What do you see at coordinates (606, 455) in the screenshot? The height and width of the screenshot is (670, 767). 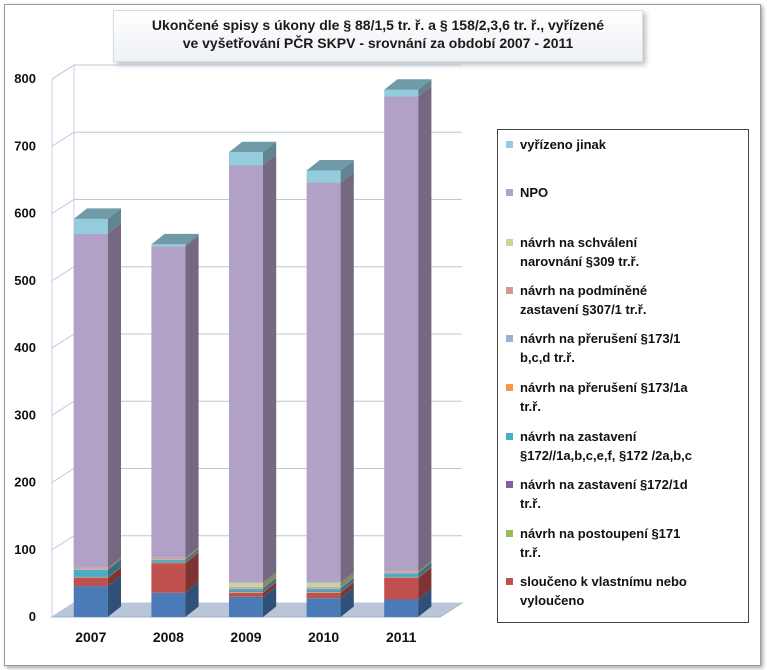 I see `legend-label: §172//1a,b,c,e,f, §172 /2a,b,c` at bounding box center [606, 455].